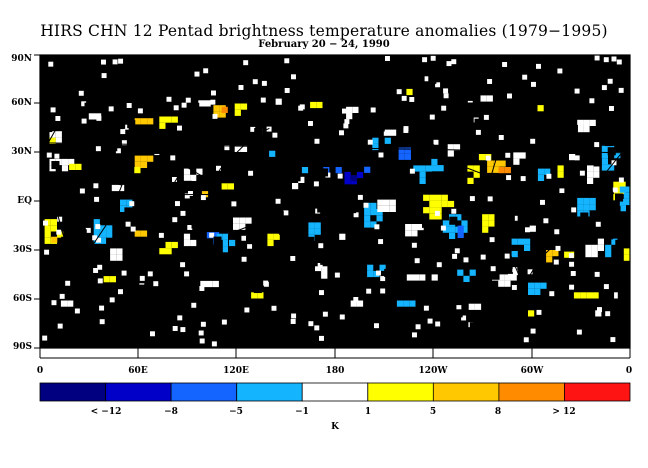 The width and height of the screenshot is (648, 468). Describe the element at coordinates (21, 152) in the screenshot. I see `y-tick-label-30n: 30N` at that location.